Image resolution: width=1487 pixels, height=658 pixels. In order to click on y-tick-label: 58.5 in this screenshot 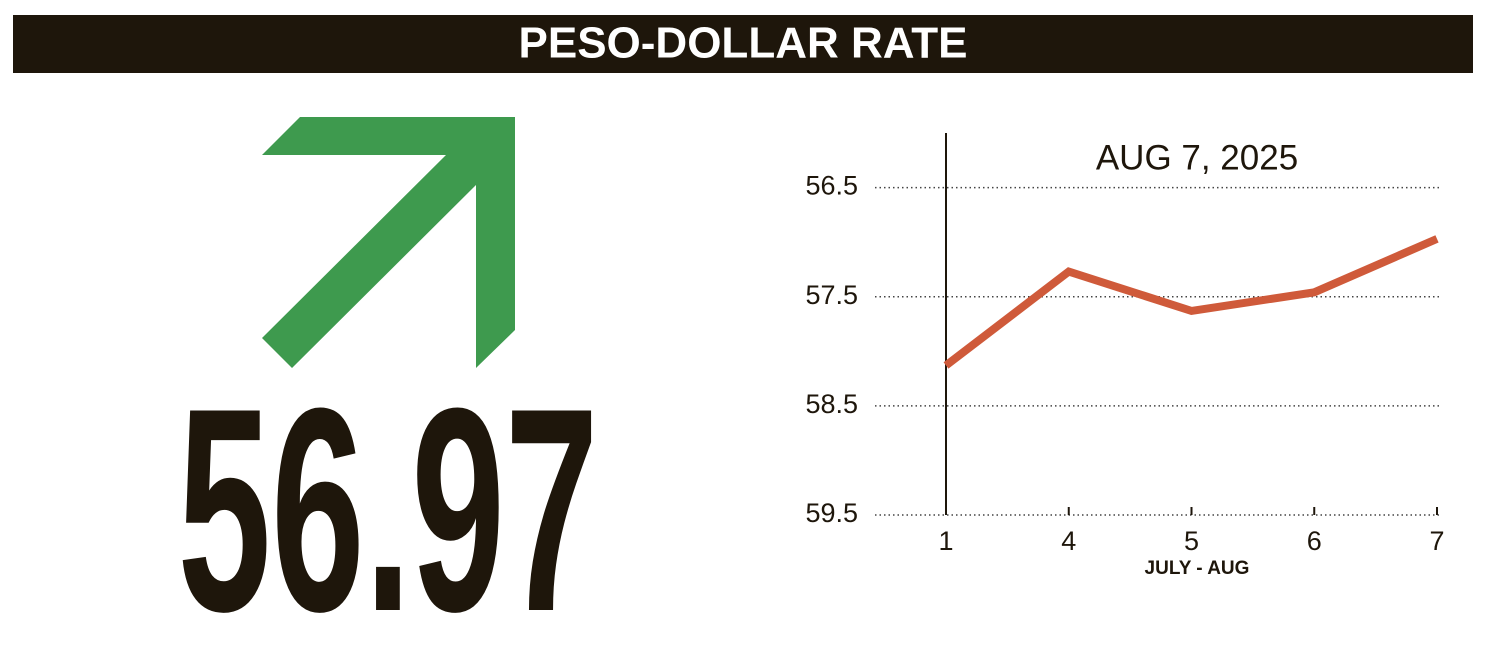, I will do `click(831, 404)`.